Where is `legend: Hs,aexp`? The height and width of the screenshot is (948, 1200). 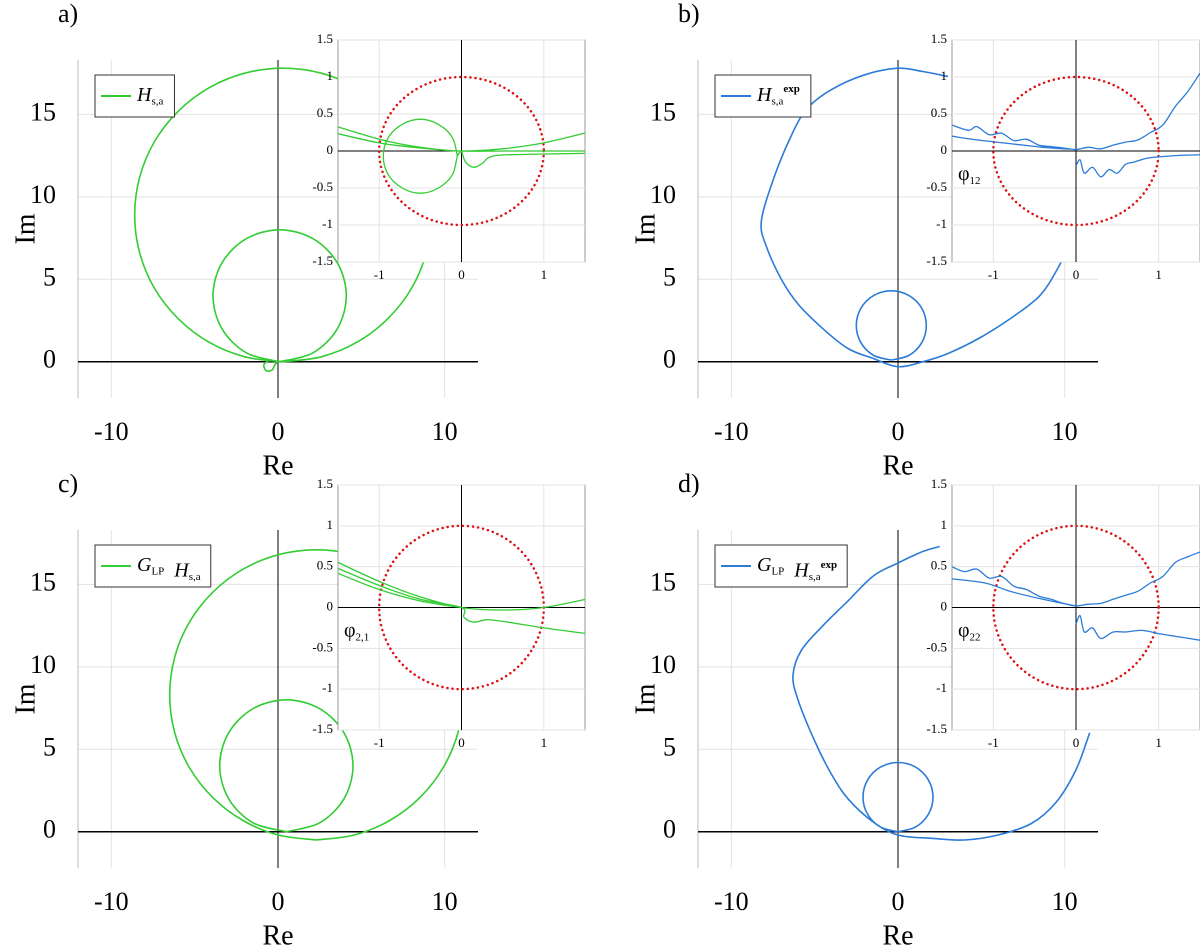 legend: Hs,aexp is located at coordinates (763, 96).